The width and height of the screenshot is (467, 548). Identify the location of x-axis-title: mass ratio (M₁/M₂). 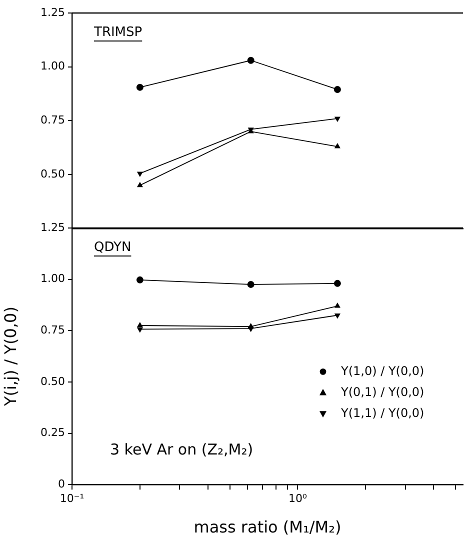
(268, 527).